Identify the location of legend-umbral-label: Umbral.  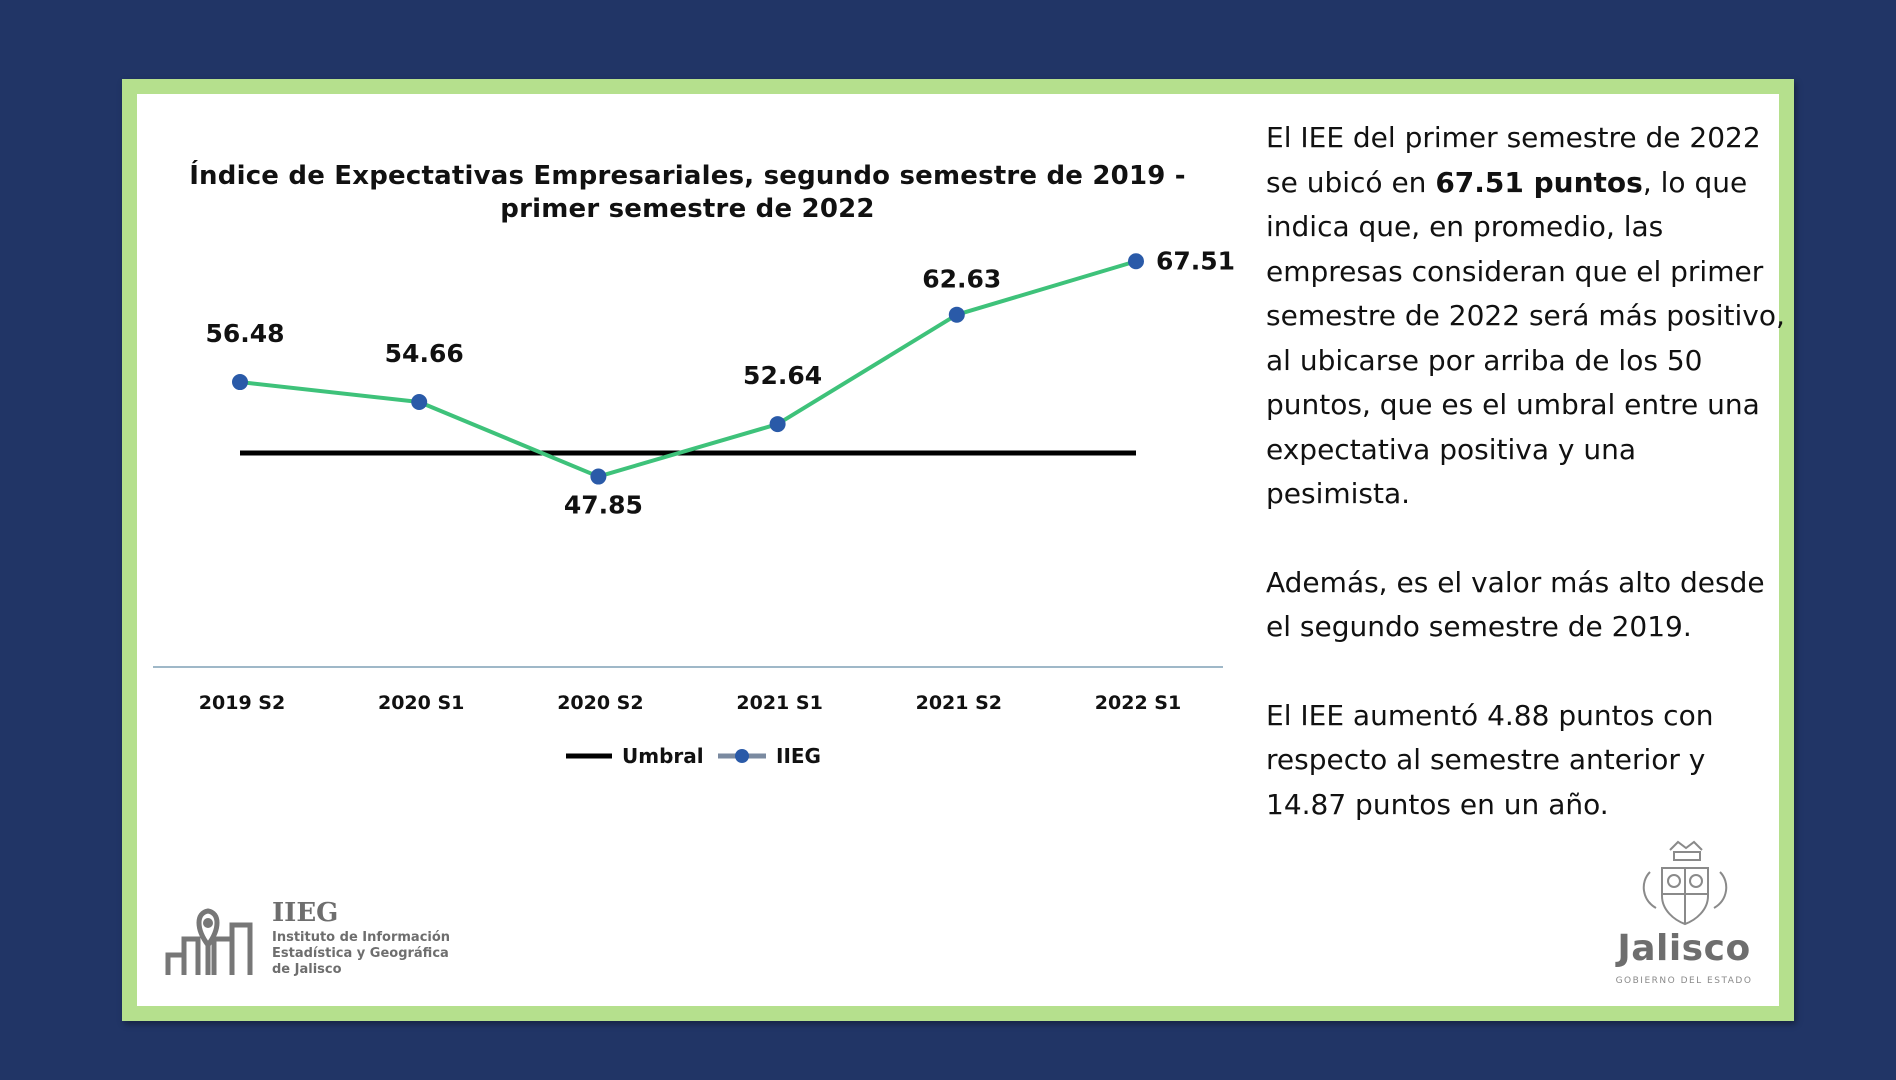
(663, 756).